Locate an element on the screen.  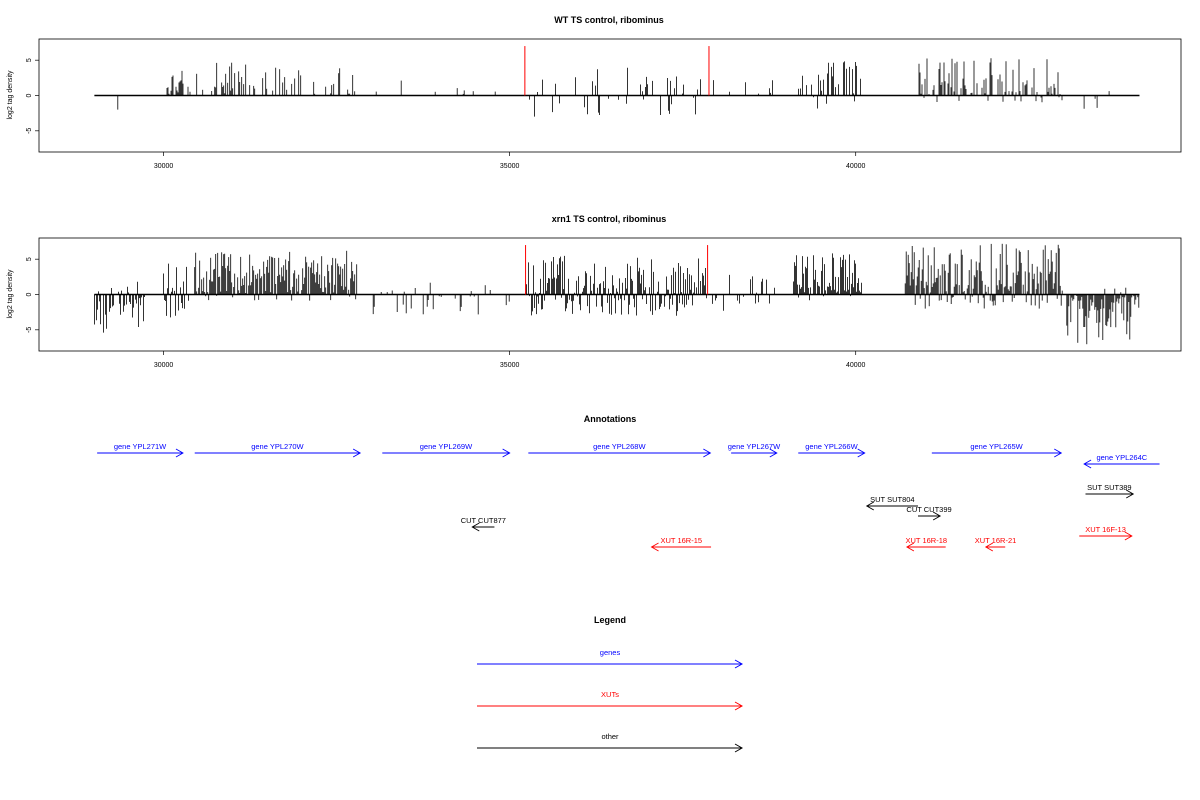
feature-label: XUT 16F-13 is located at coordinates (1105, 529).